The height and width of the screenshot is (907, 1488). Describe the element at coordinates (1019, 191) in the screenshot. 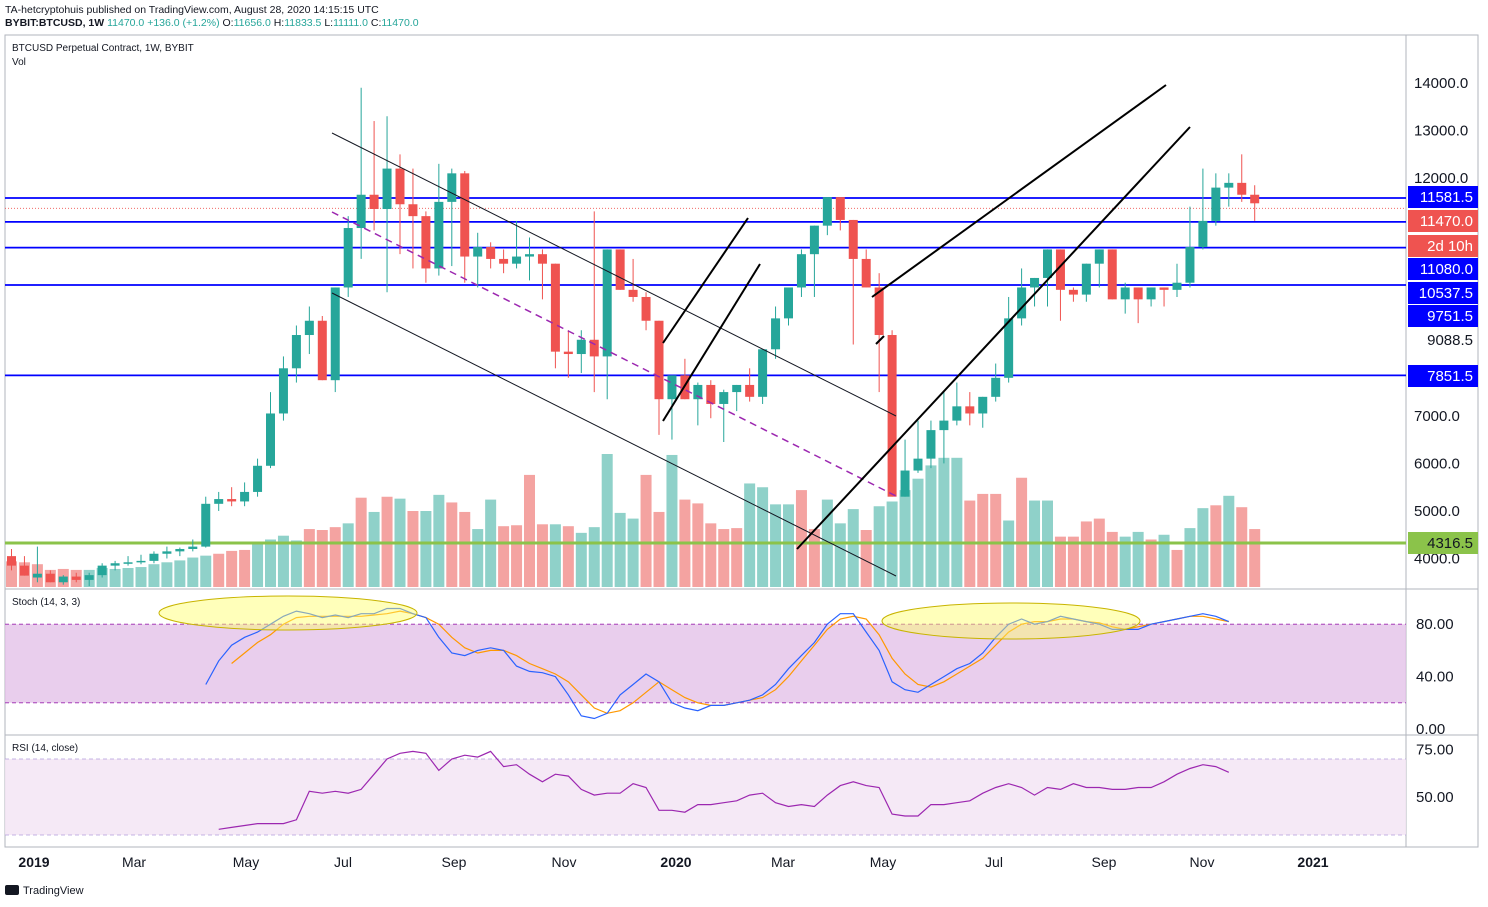

I see `rising-channel-upper` at that location.